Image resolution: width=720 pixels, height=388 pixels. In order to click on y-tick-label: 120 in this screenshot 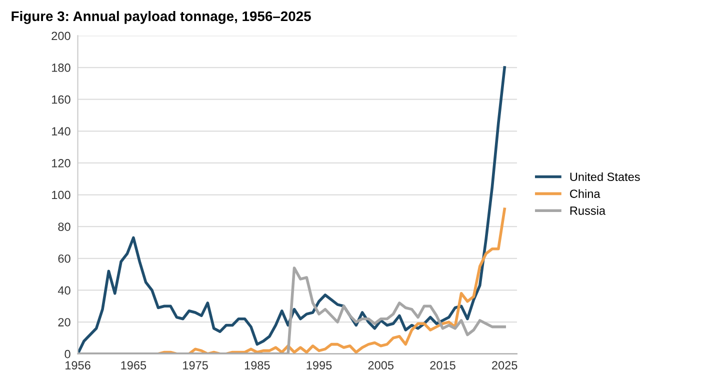, I will do `click(61, 163)`.